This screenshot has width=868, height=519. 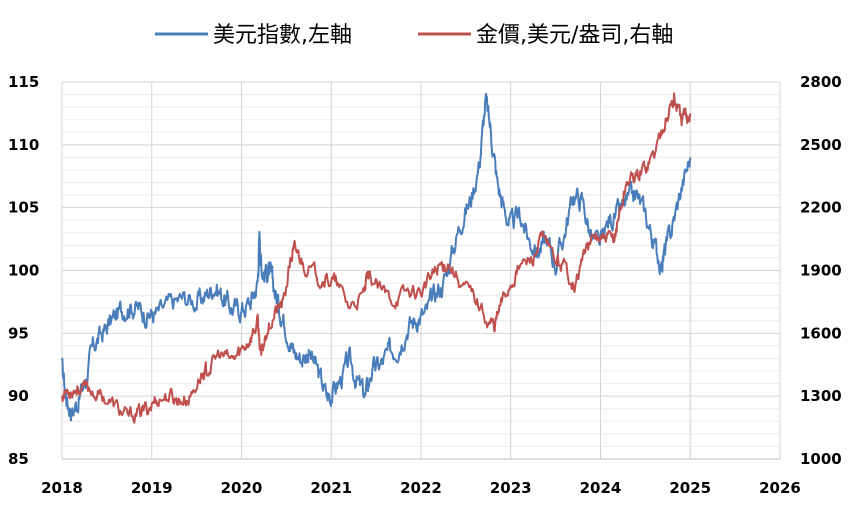 I want to click on y-right-tick-label: 1900, so click(x=821, y=271).